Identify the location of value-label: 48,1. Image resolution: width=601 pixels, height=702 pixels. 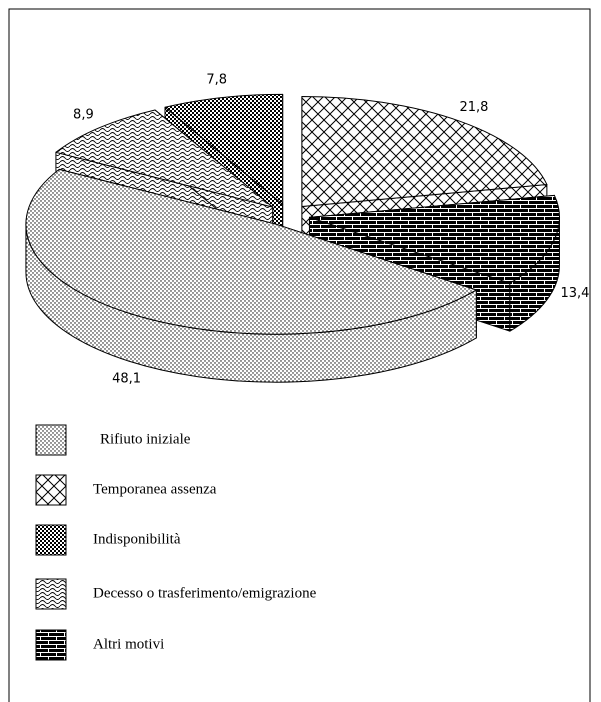
(126, 379).